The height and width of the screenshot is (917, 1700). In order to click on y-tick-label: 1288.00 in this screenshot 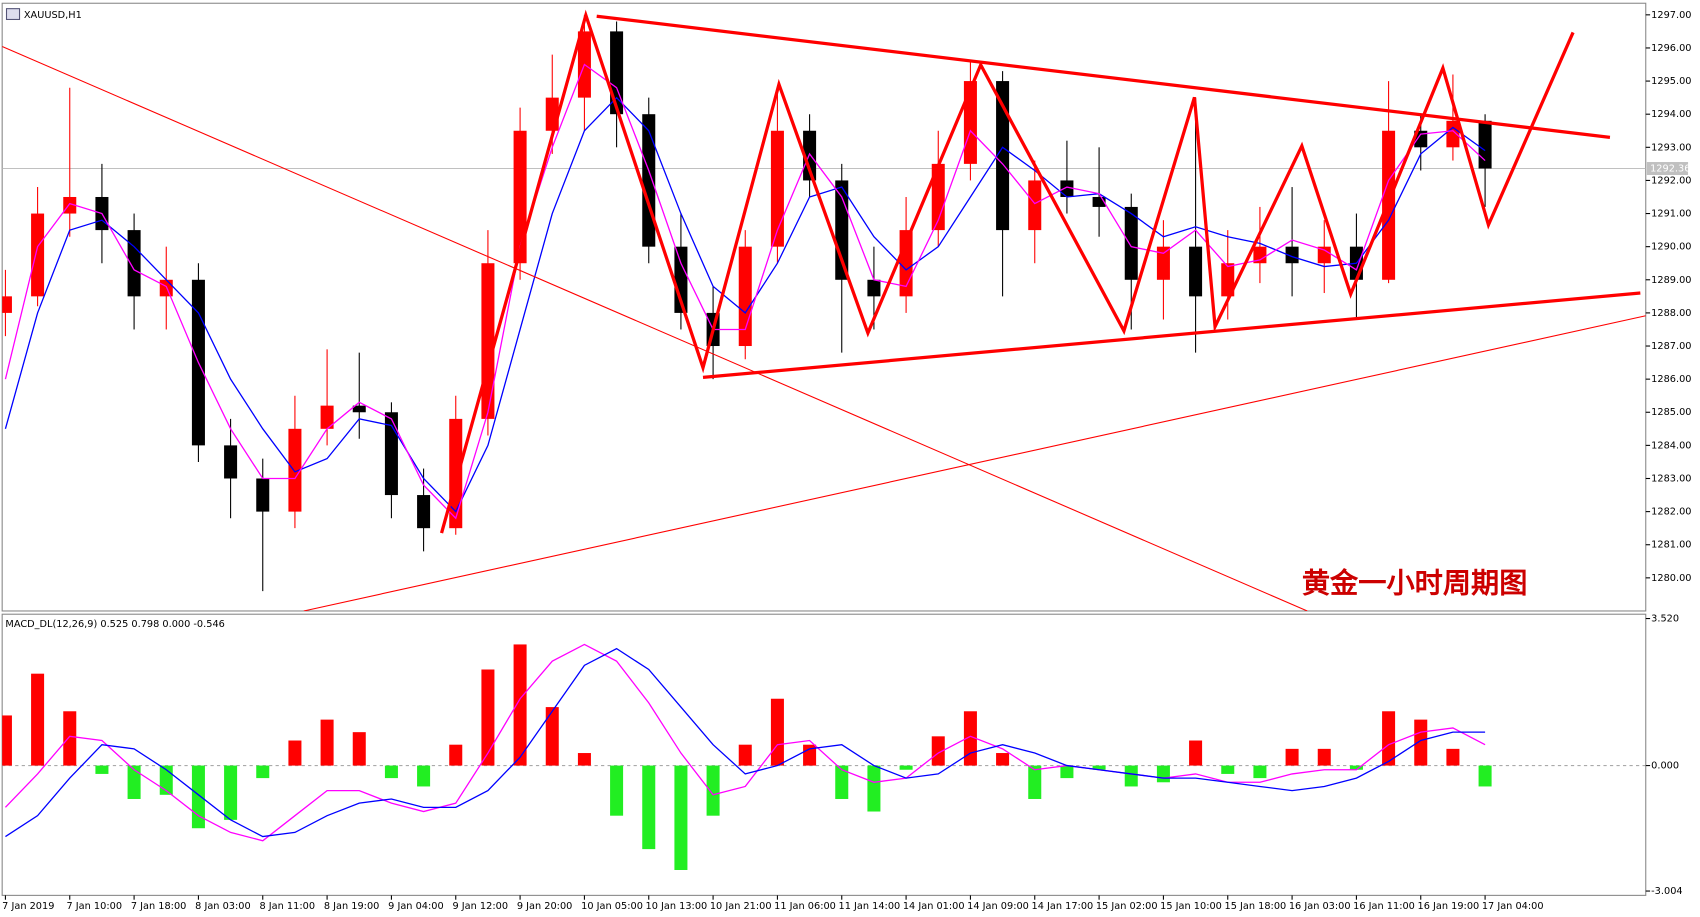, I will do `click(1671, 313)`.